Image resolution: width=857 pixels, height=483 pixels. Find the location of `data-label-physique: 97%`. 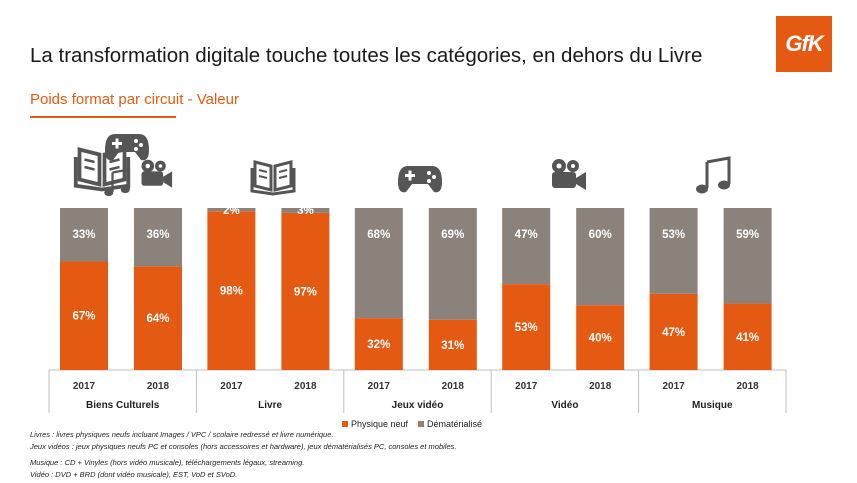

data-label-physique: 97% is located at coordinates (305, 292).